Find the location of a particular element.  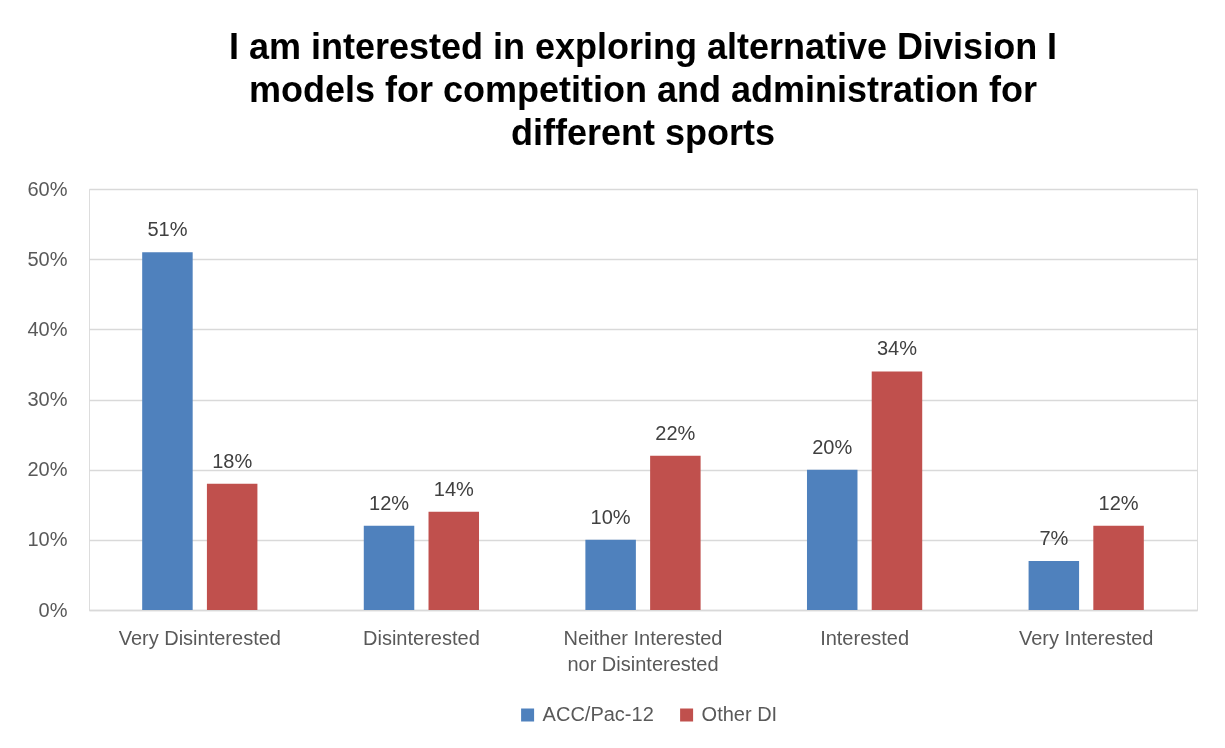

chart-title: I am interested in exploring alternative Division I models for competition and administration for different sports is located at coordinates (643, 89).